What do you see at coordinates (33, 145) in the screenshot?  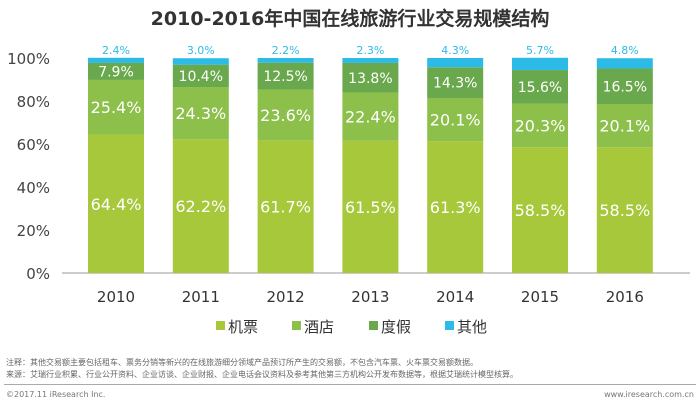 I see `y-tick-label: 60%` at bounding box center [33, 145].